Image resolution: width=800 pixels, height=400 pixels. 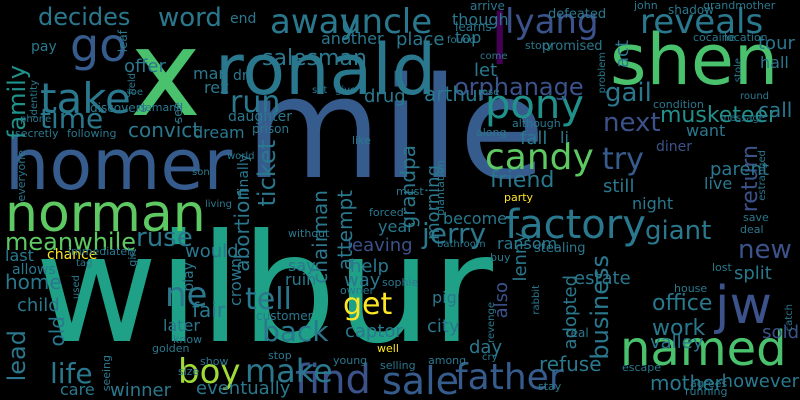 I want to click on word-shadow: shadow, so click(x=691, y=10).